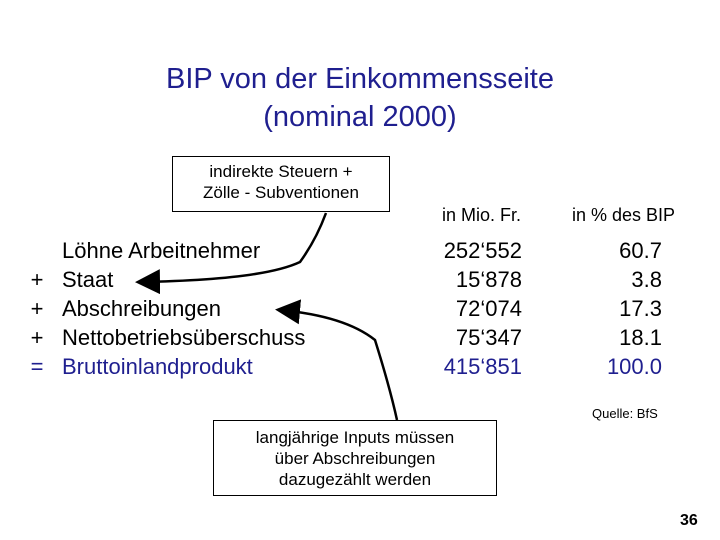  I want to click on row-value-mio: 72‘074, so click(488, 308).